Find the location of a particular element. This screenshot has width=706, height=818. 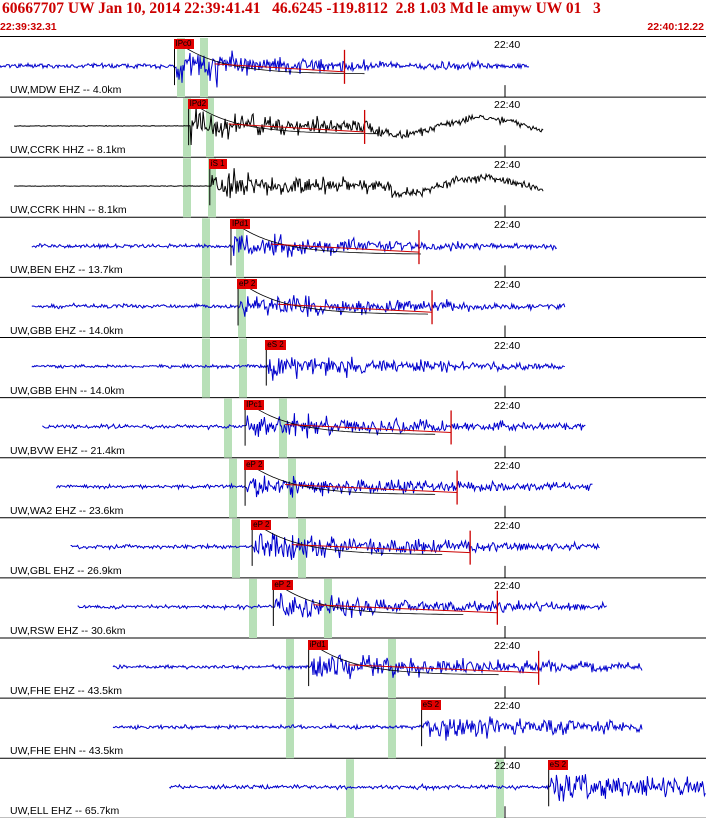

phase-pick-tag: iS 1 is located at coordinates (217, 164).